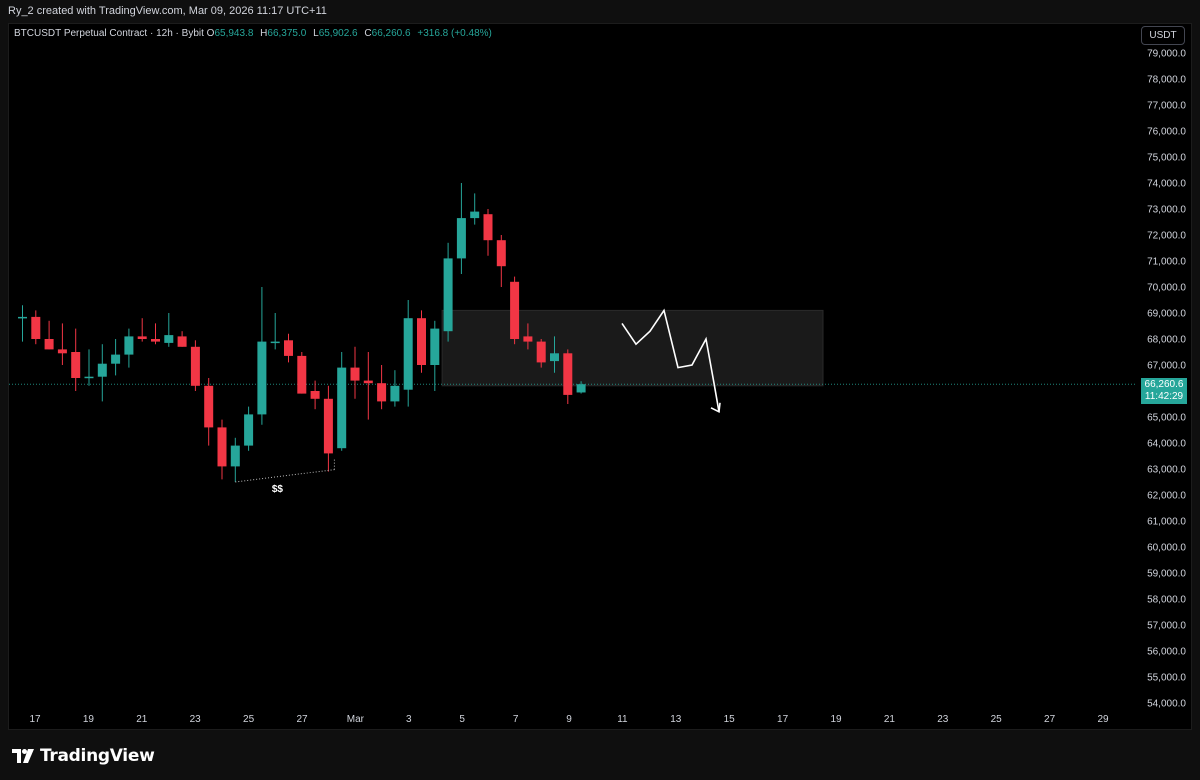 The image size is (1200, 780). I want to click on x-axis-tick-label: 5, so click(462, 719).